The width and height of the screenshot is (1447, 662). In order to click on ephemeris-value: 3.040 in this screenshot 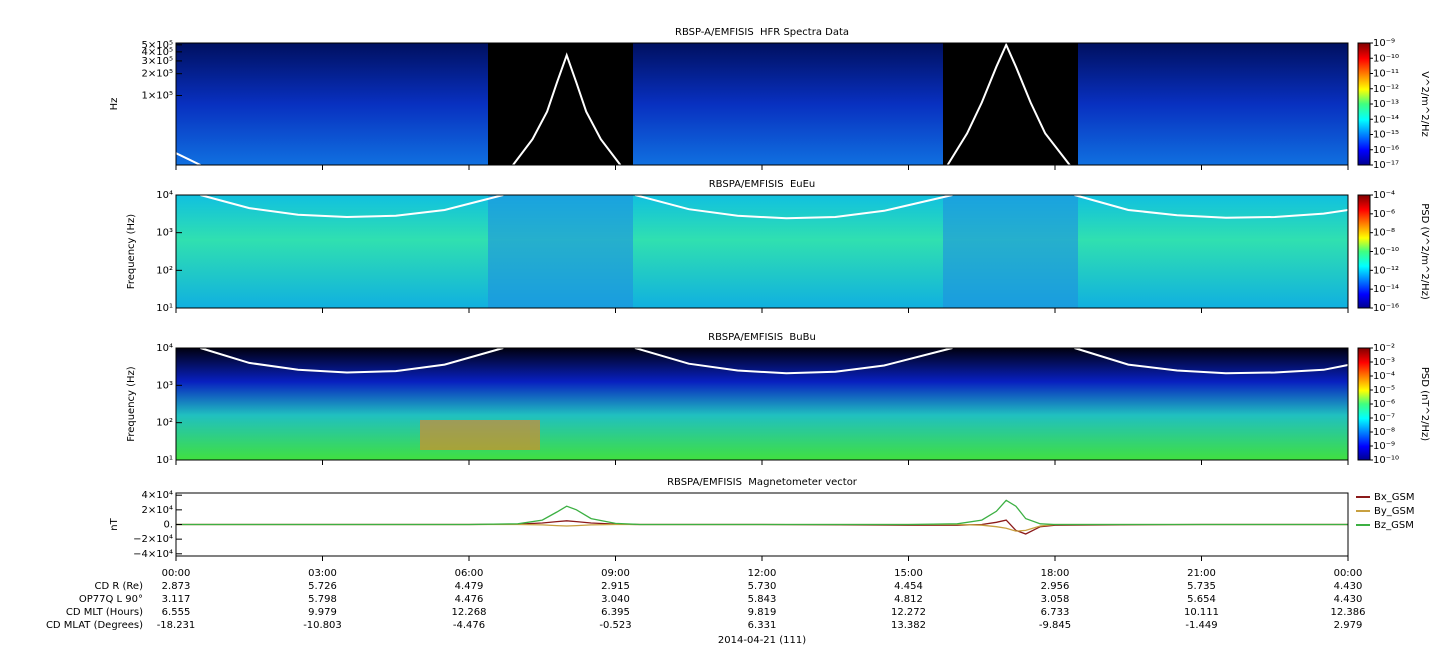, I will do `click(615, 599)`.